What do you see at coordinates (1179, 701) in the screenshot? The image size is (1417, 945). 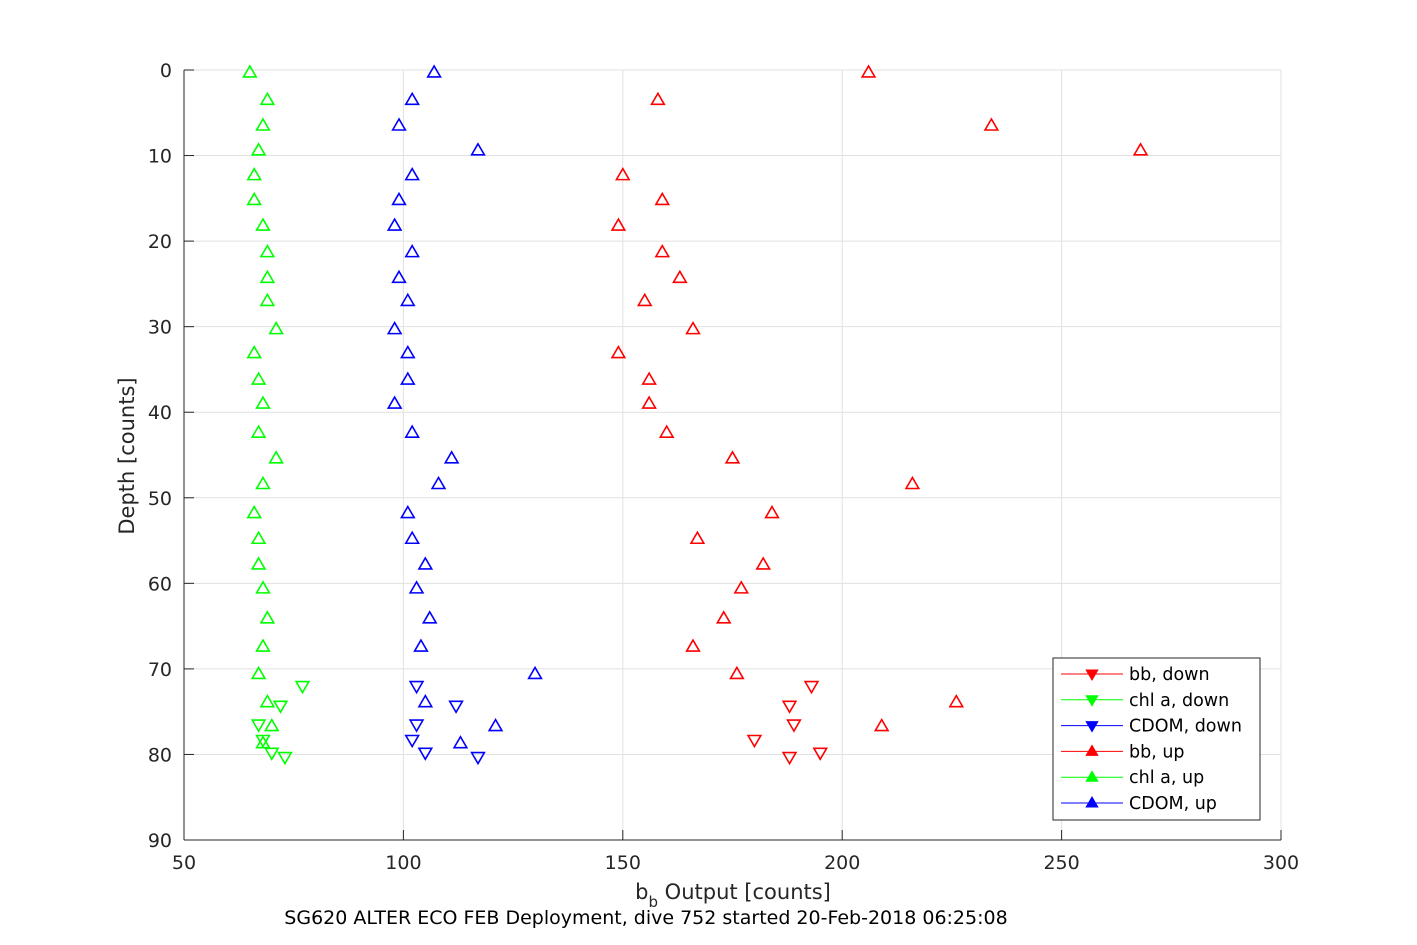 I see `legend-label: chl a, down` at bounding box center [1179, 701].